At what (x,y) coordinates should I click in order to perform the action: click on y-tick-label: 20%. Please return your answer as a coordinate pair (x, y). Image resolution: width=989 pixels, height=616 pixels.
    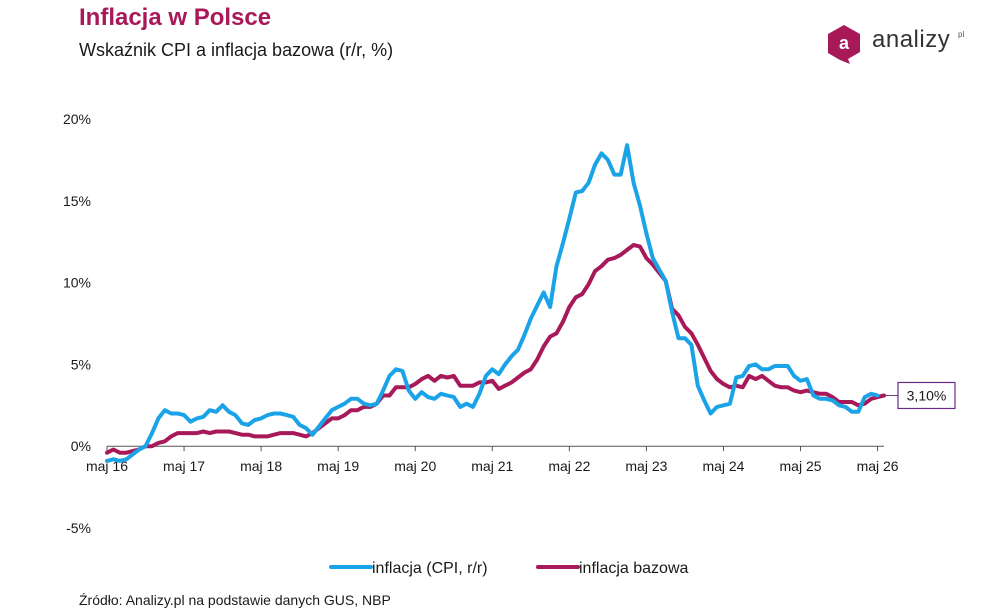
    Looking at the image, I should click on (77, 119).